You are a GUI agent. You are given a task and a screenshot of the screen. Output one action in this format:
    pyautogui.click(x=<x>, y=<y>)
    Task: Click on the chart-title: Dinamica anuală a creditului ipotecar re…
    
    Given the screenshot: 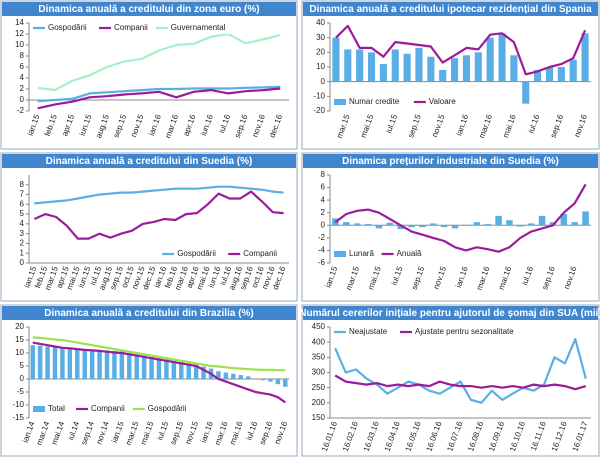 What is the action you would take?
    pyautogui.click(x=450, y=9)
    